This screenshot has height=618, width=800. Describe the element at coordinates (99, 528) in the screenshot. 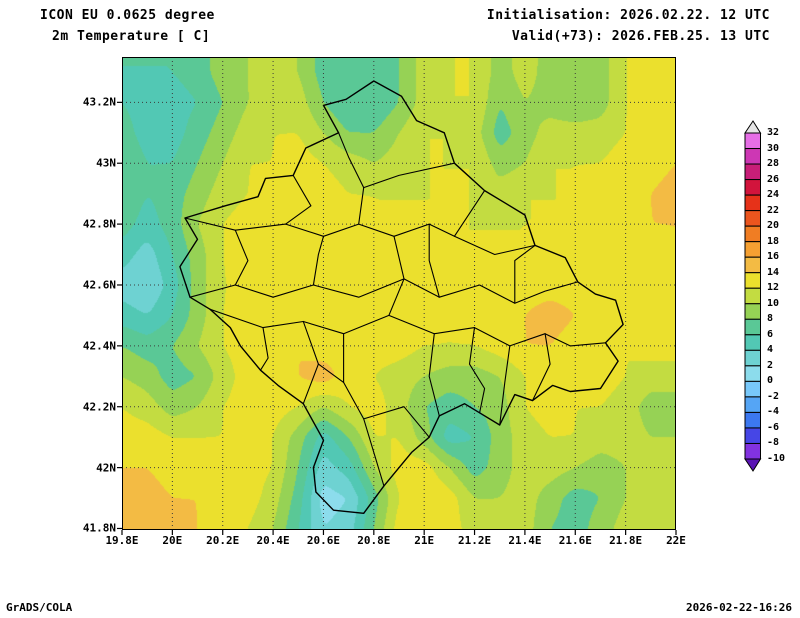

I see `y-axis-tick-label: 41.8N` at that location.